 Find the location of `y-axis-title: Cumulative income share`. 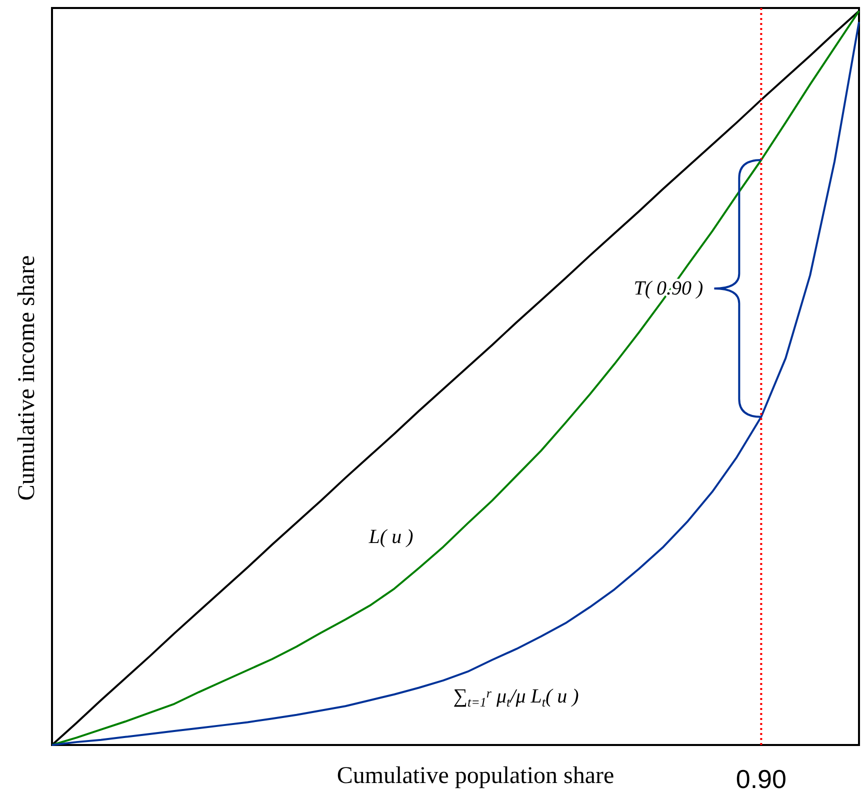

y-axis-title: Cumulative income share is located at coordinates (27, 378).